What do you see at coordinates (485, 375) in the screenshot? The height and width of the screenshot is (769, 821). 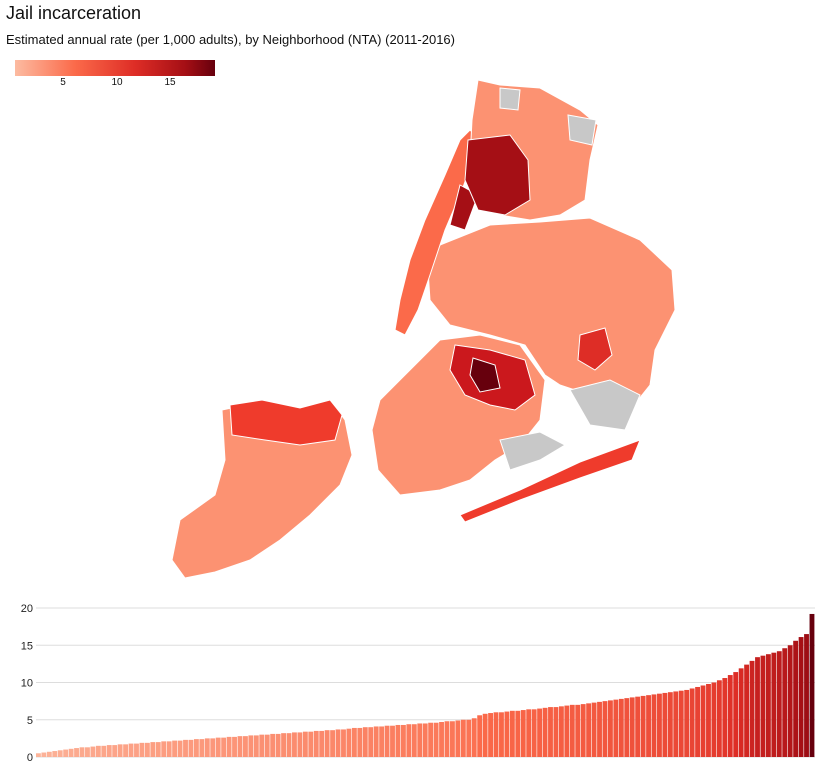 I see `map-region-brownsville` at bounding box center [485, 375].